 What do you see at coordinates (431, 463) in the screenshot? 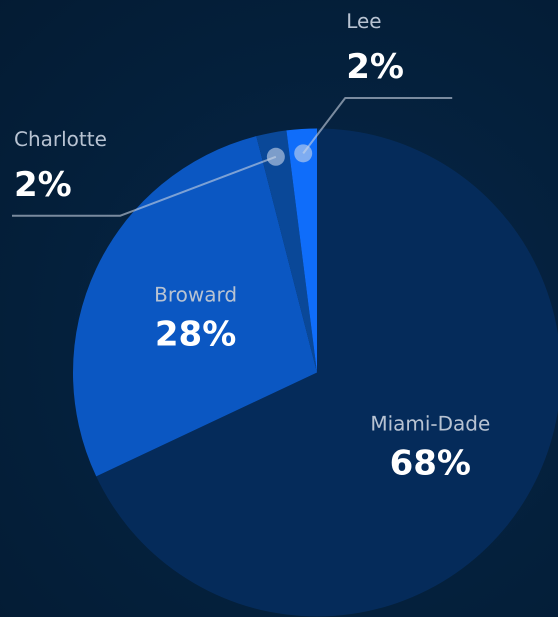
I see `data-label: 68%` at bounding box center [431, 463].